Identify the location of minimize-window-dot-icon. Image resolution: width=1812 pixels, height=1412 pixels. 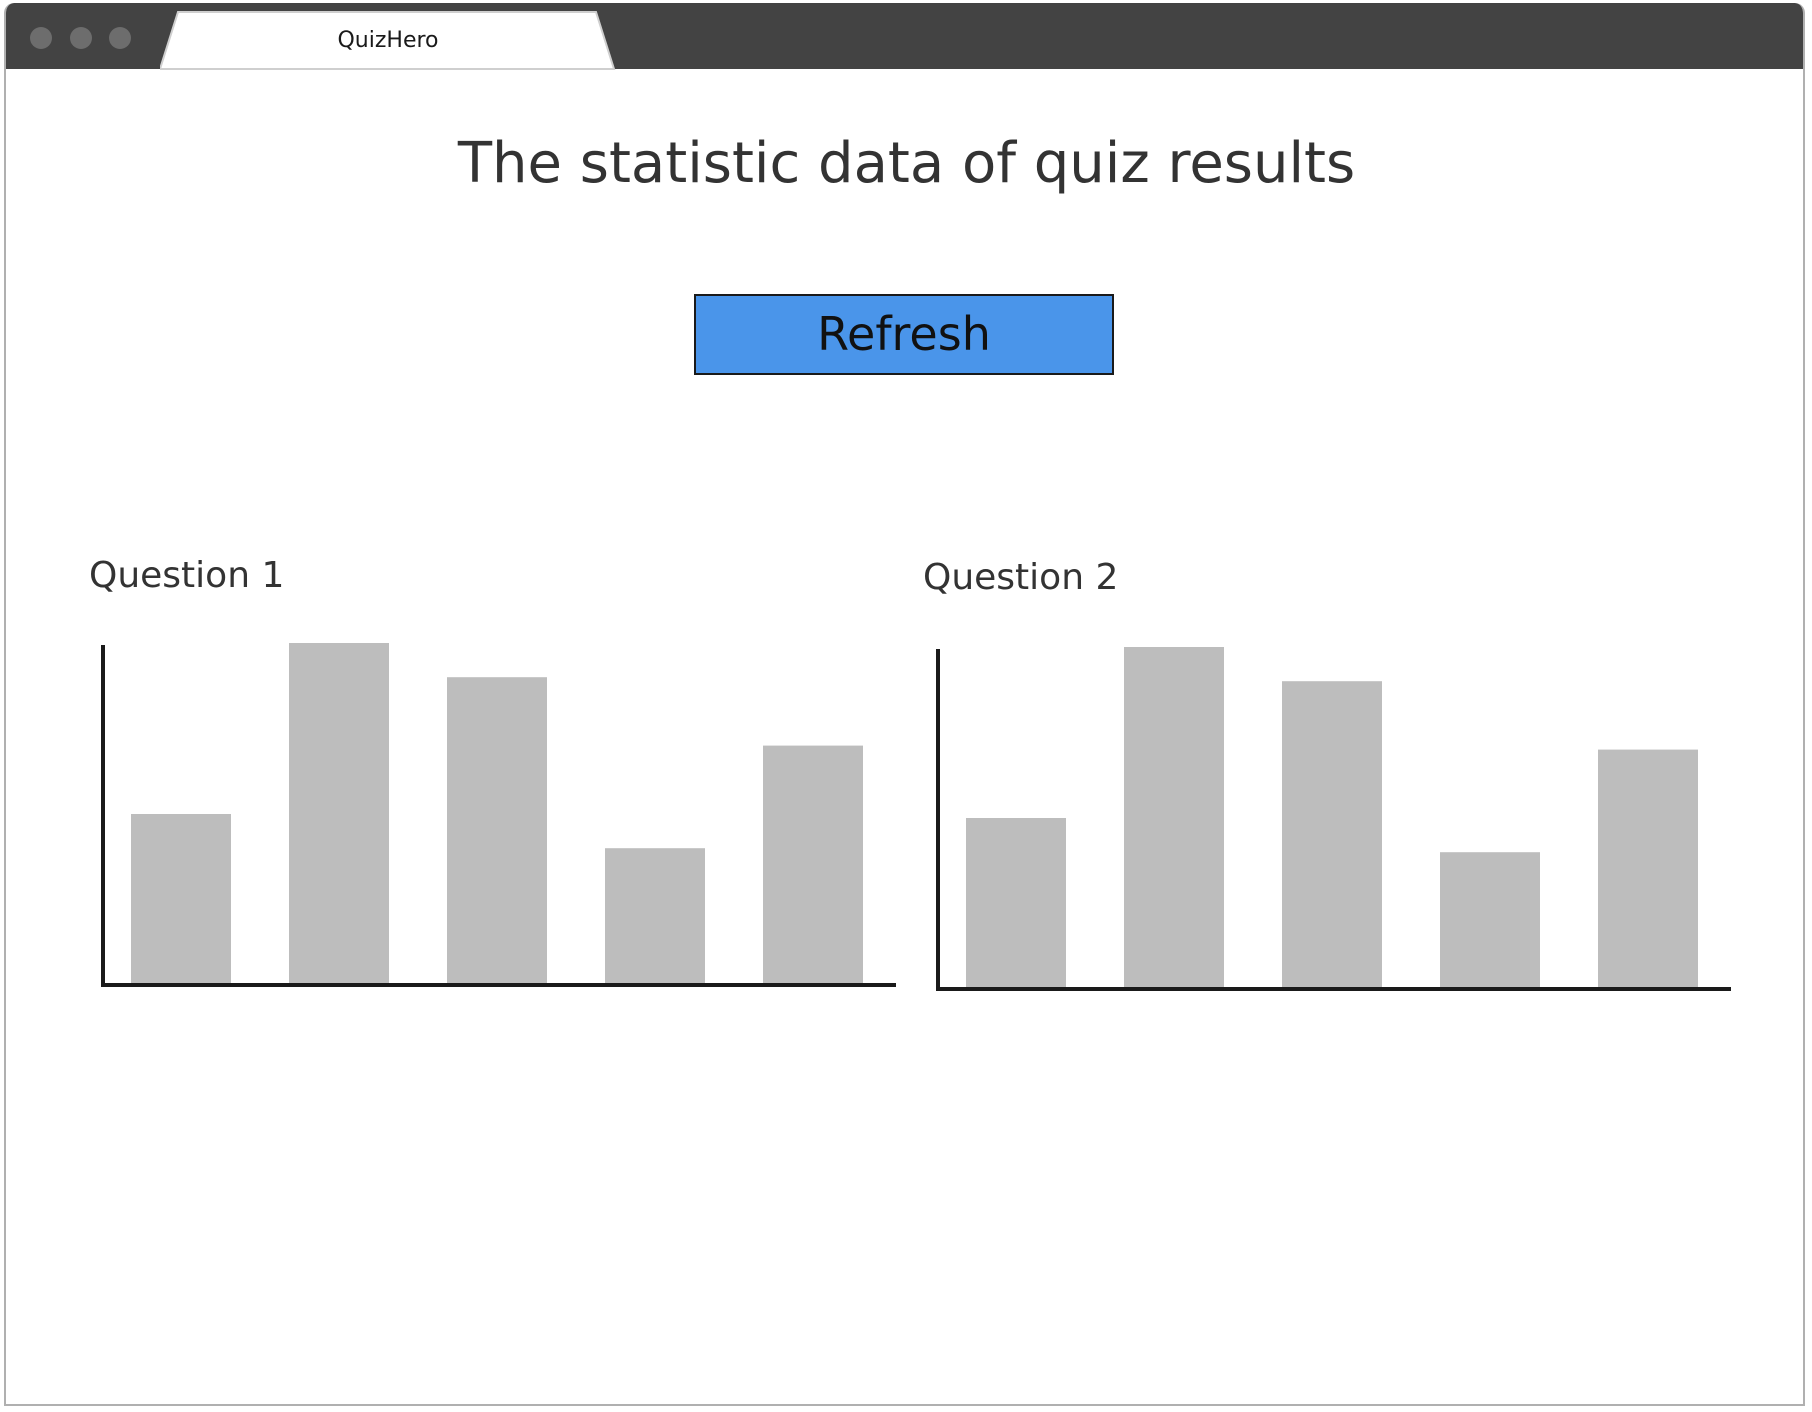
(81, 38).